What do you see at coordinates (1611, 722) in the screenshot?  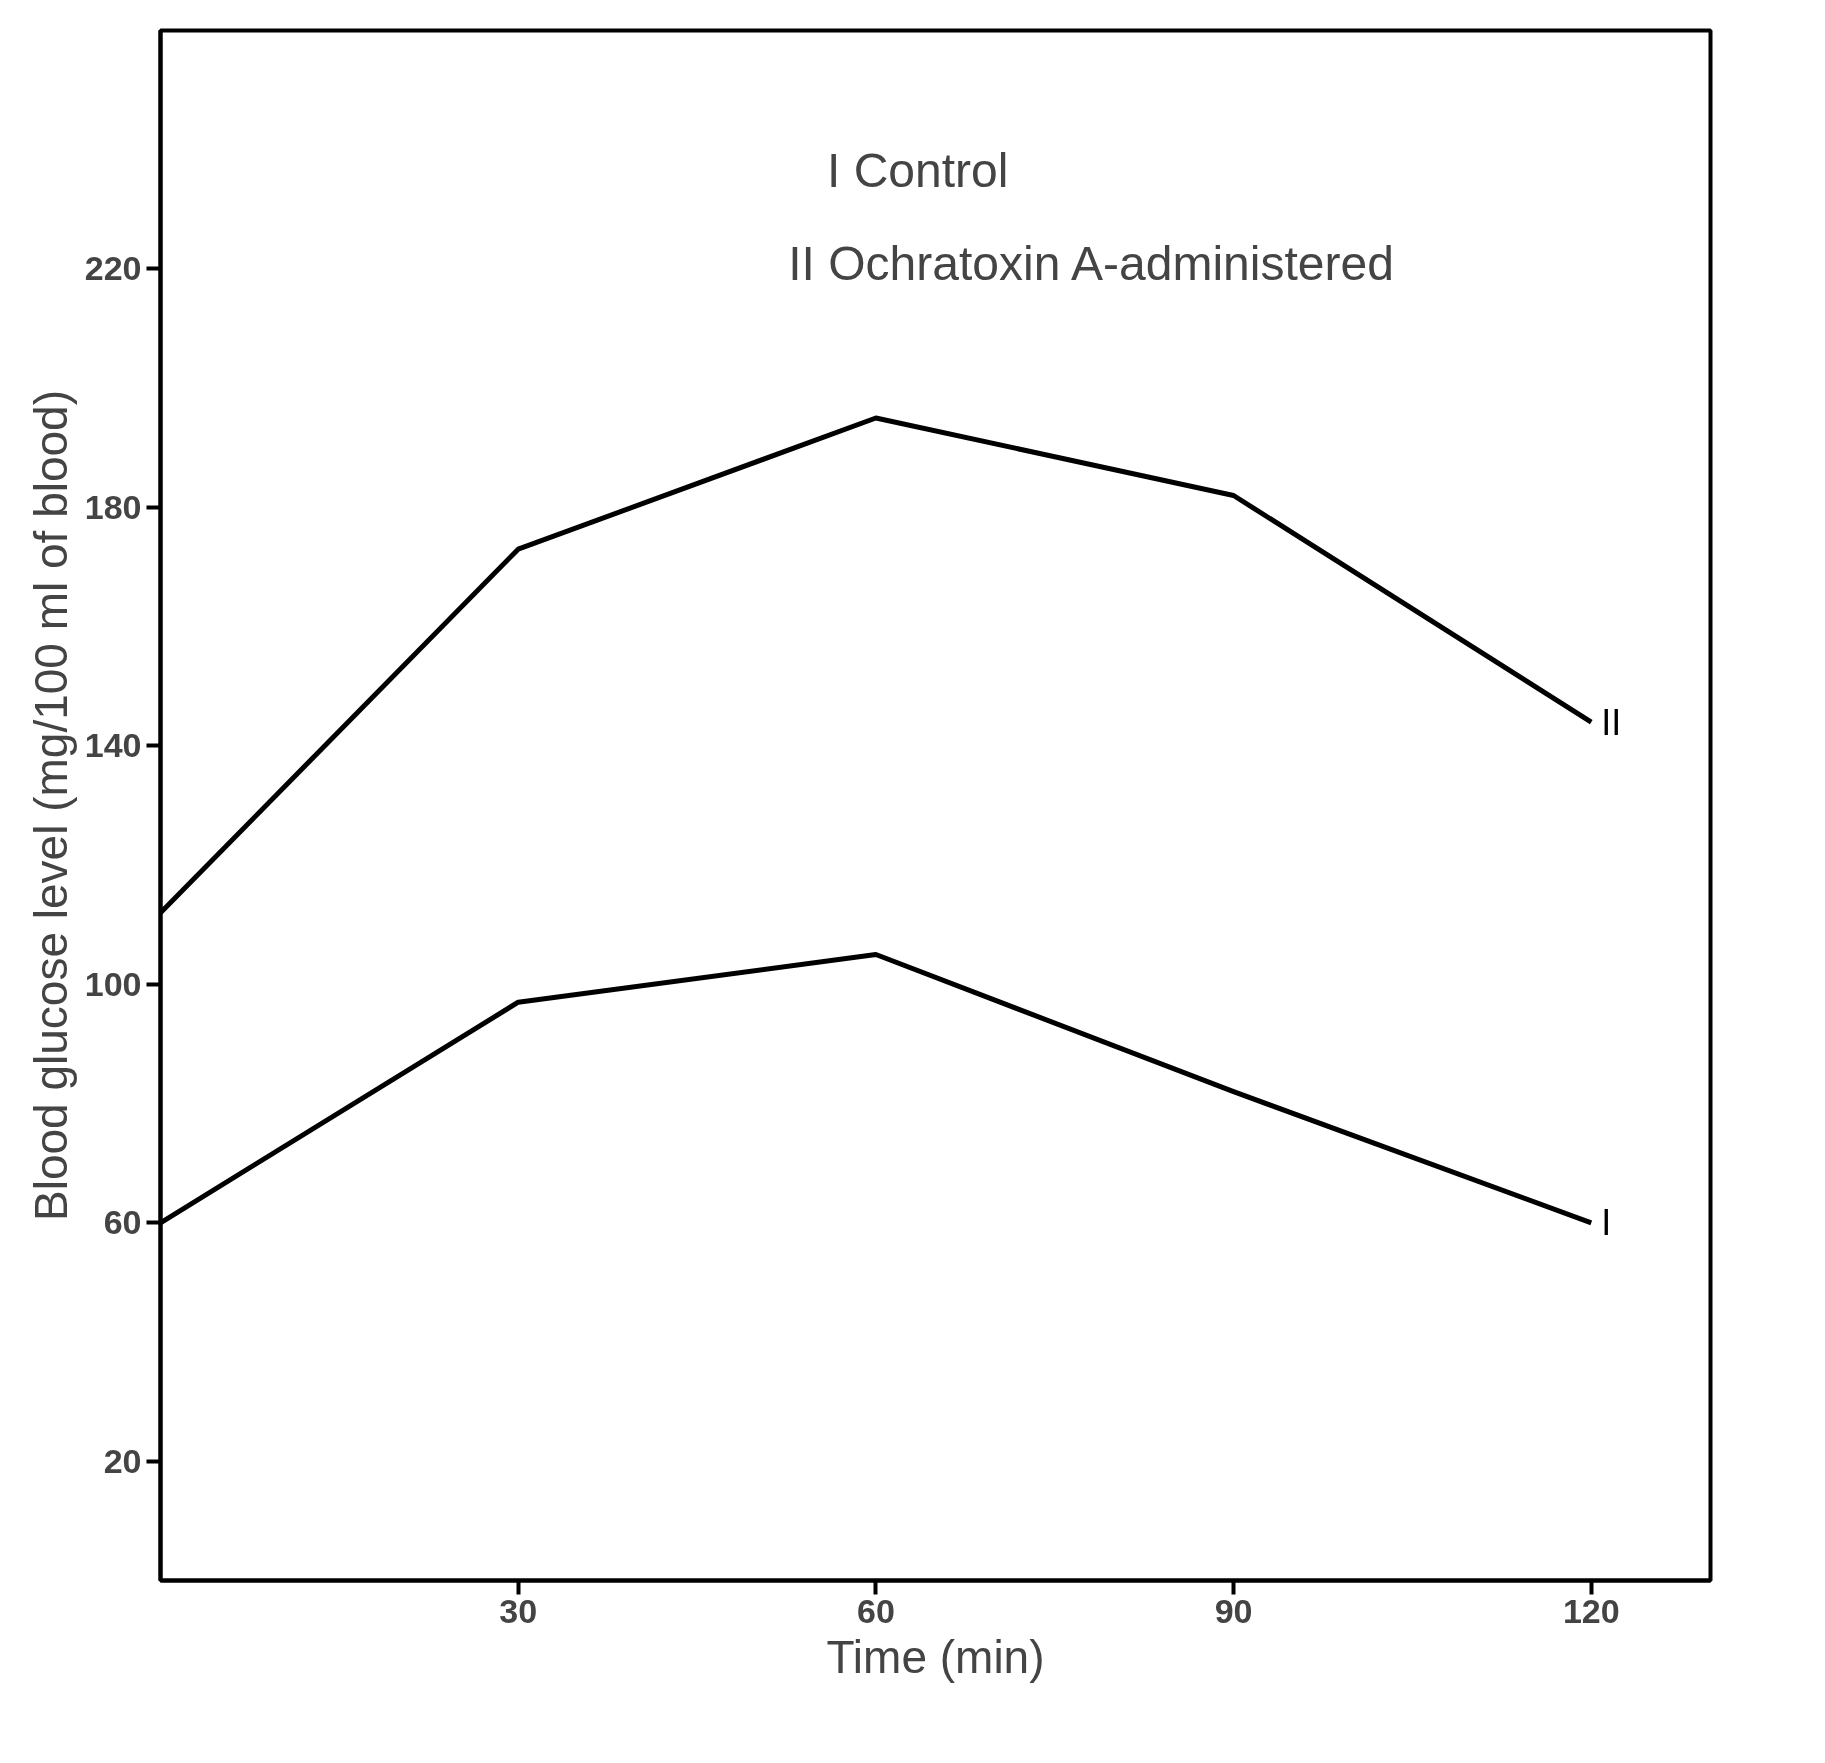 I see `series-label: II` at bounding box center [1611, 722].